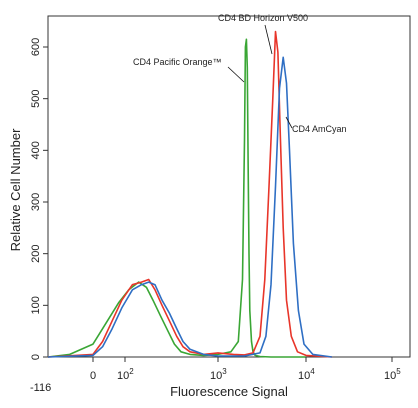 The height and width of the screenshot is (408, 418). I want to click on series-annotation-3: CD4 AmCyan, so click(319, 129).